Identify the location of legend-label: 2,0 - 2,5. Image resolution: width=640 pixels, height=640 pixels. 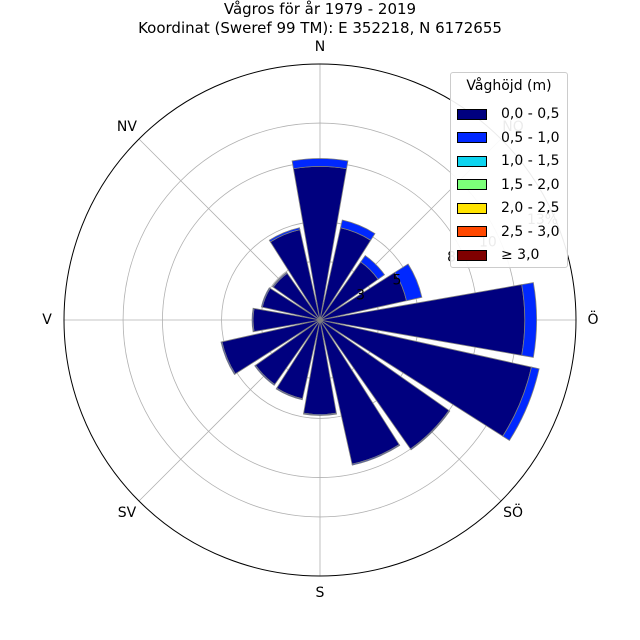
(530, 208).